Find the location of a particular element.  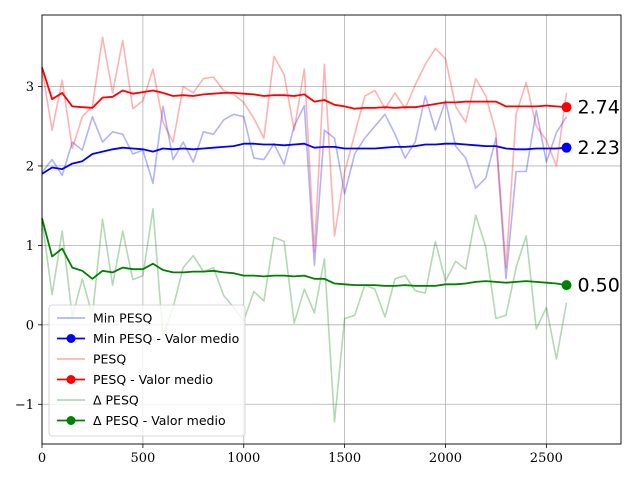

min-pesq-valor-medio-end-marker is located at coordinates (566, 147).